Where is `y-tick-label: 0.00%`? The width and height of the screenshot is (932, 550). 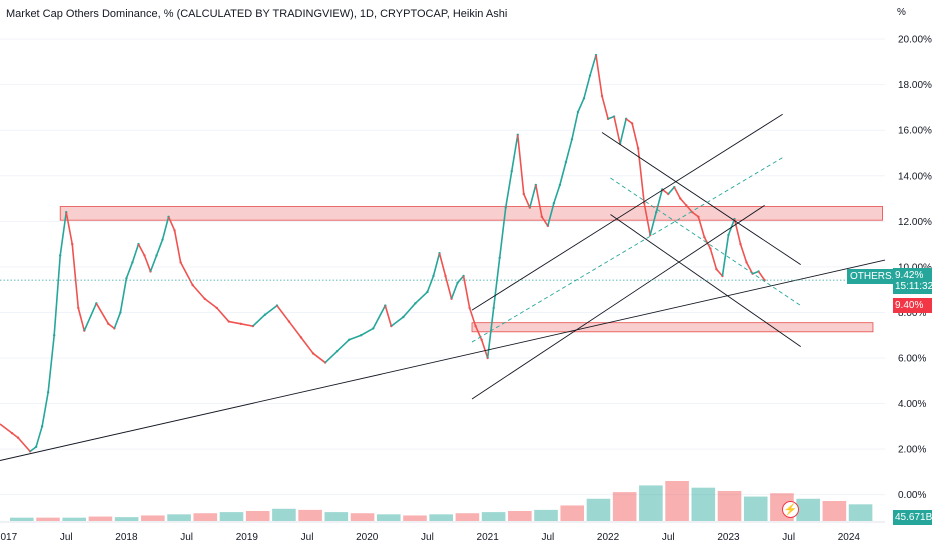
y-tick-label: 0.00% is located at coordinates (912, 495).